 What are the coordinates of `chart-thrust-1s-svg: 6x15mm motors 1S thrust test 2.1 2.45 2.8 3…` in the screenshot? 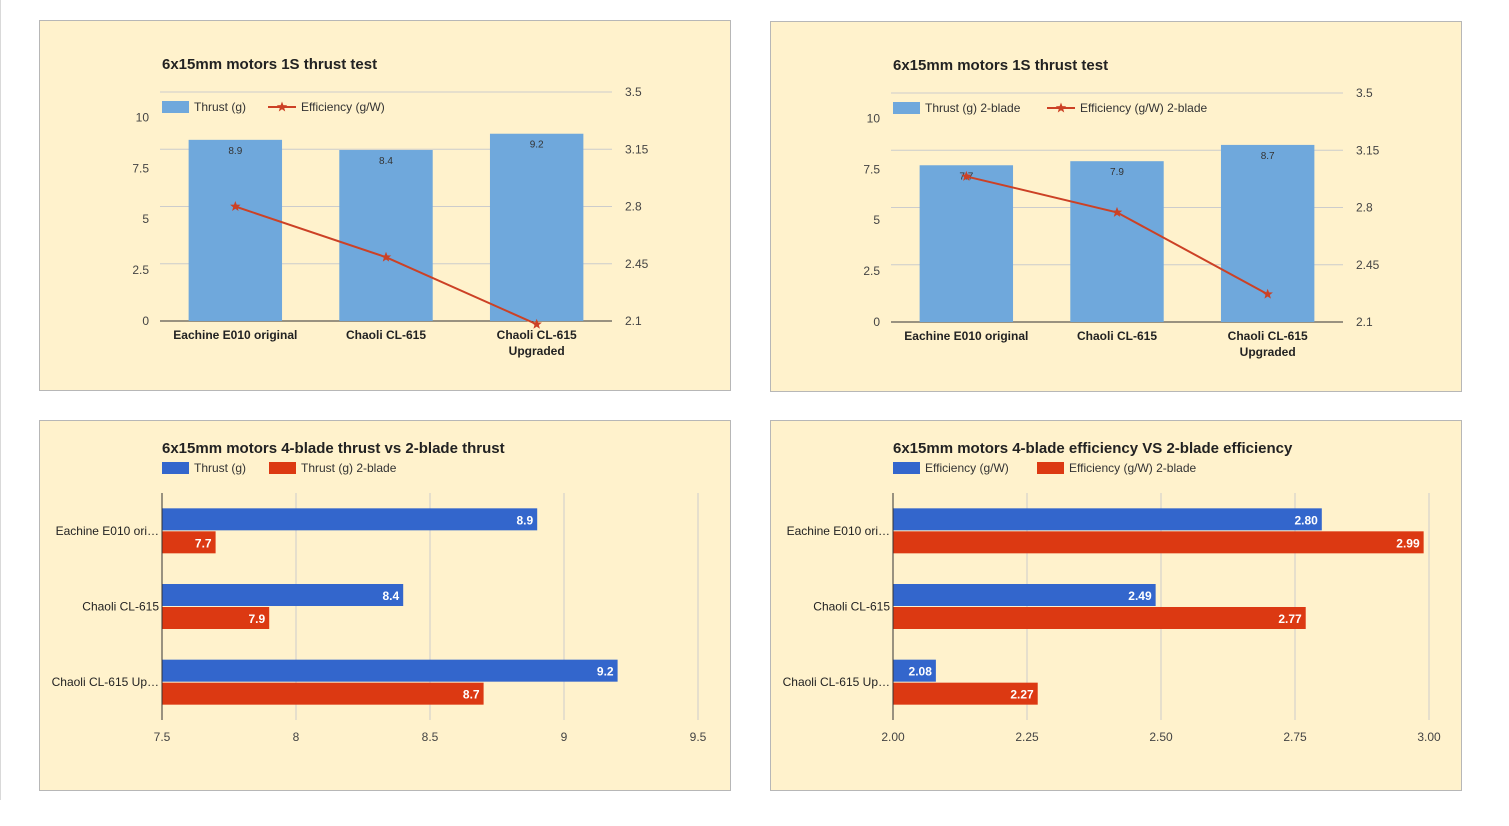 It's located at (390, 207).